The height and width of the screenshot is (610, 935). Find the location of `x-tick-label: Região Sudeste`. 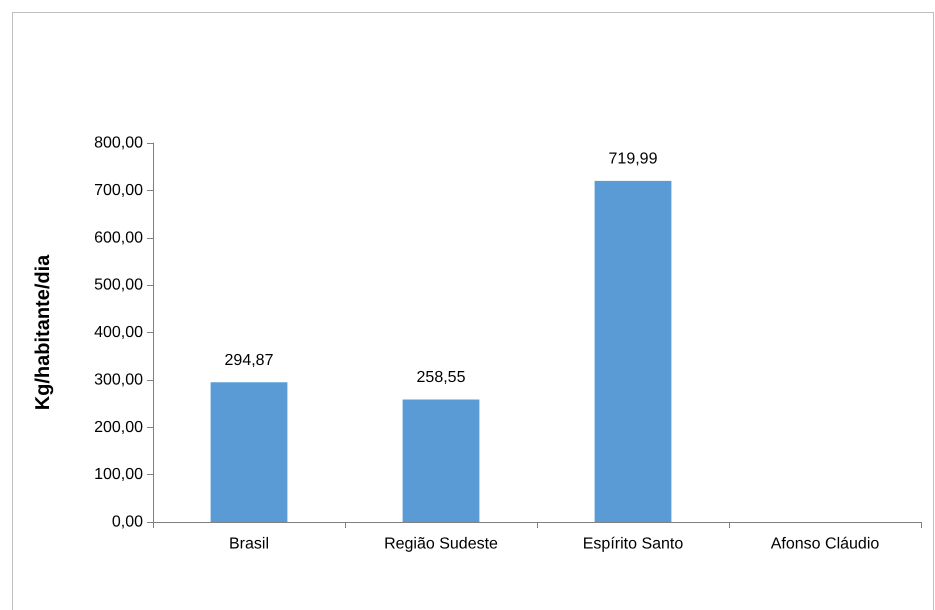

x-tick-label: Região Sudeste is located at coordinates (441, 544).